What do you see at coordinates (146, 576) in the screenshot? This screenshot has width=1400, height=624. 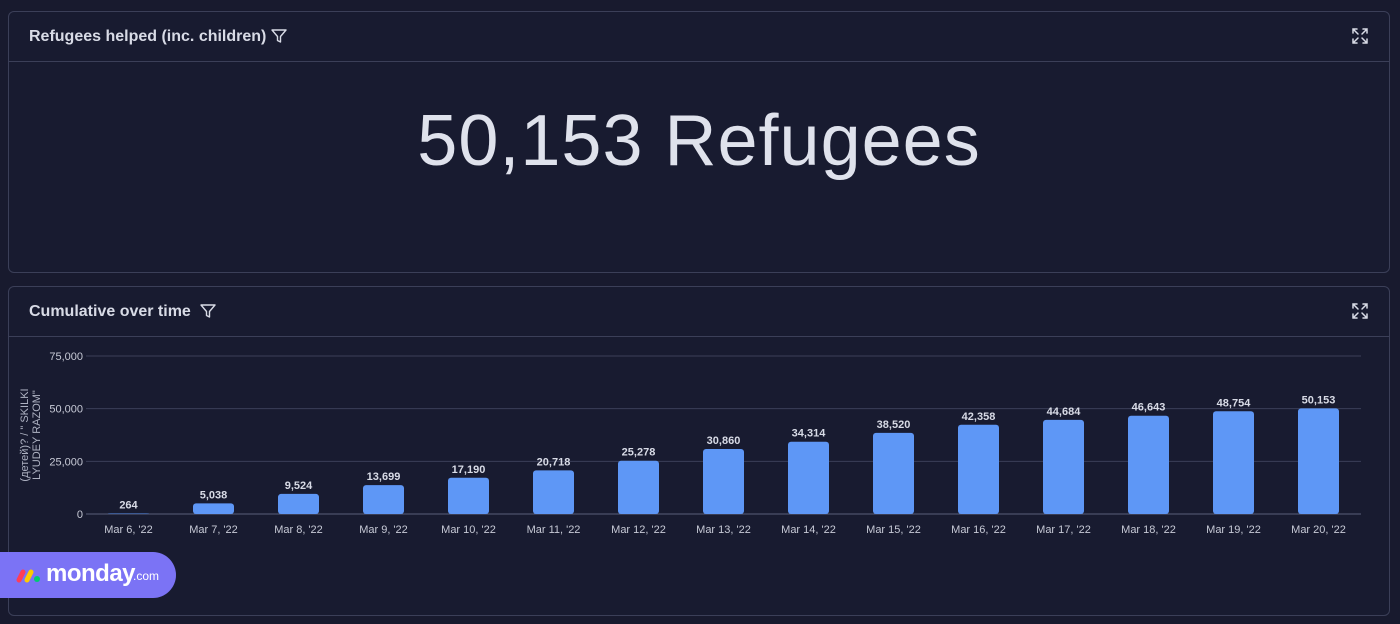 I see `logo-suffix: .com` at bounding box center [146, 576].